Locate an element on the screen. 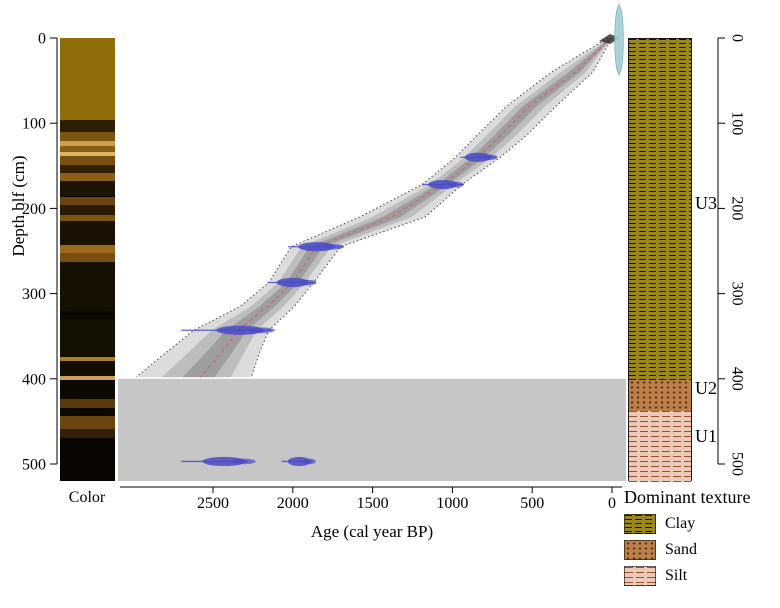  age-tick-label: 2500 is located at coordinates (213, 503).